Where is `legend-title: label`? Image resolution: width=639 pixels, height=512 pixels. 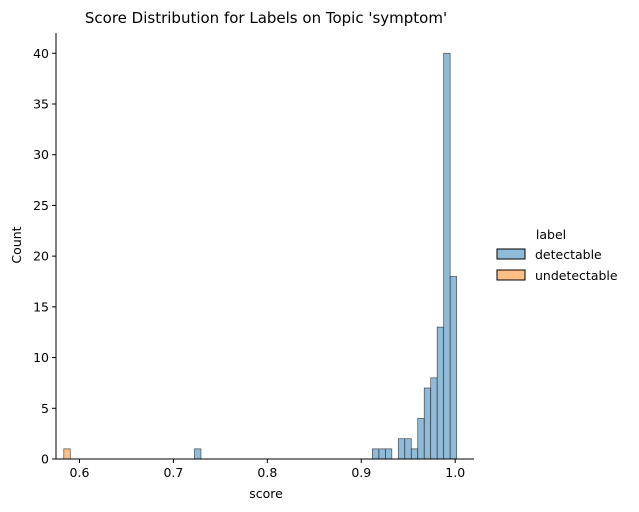 legend-title: label is located at coordinates (551, 234).